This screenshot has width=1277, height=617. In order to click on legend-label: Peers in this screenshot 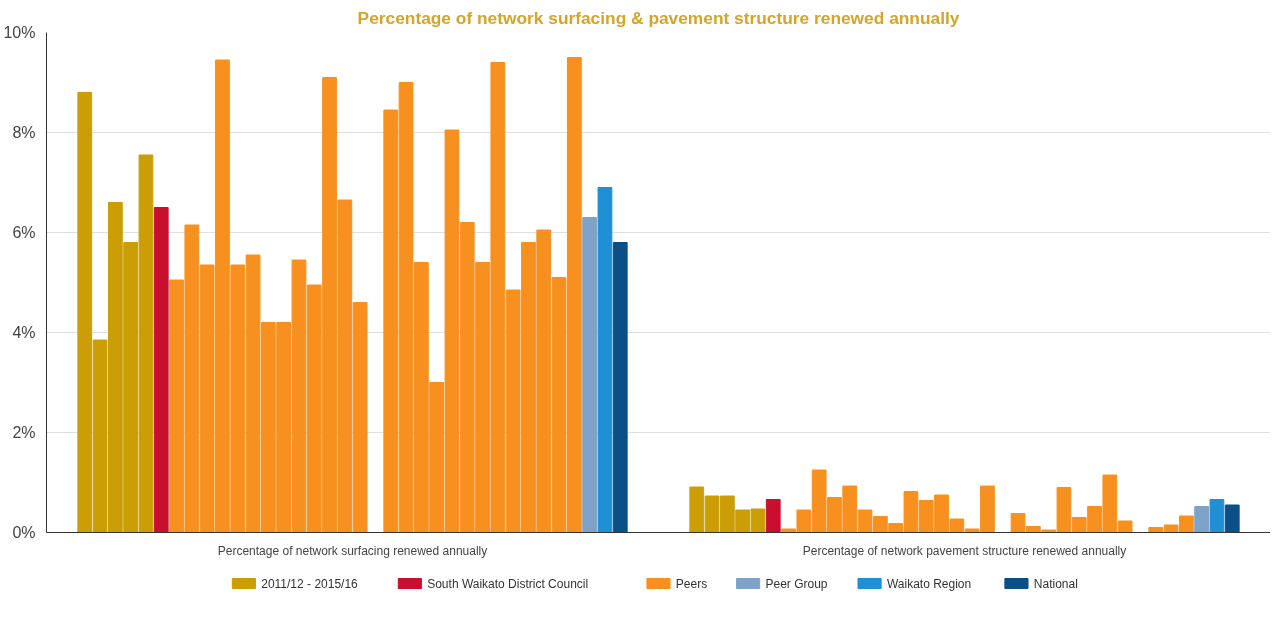, I will do `click(691, 583)`.